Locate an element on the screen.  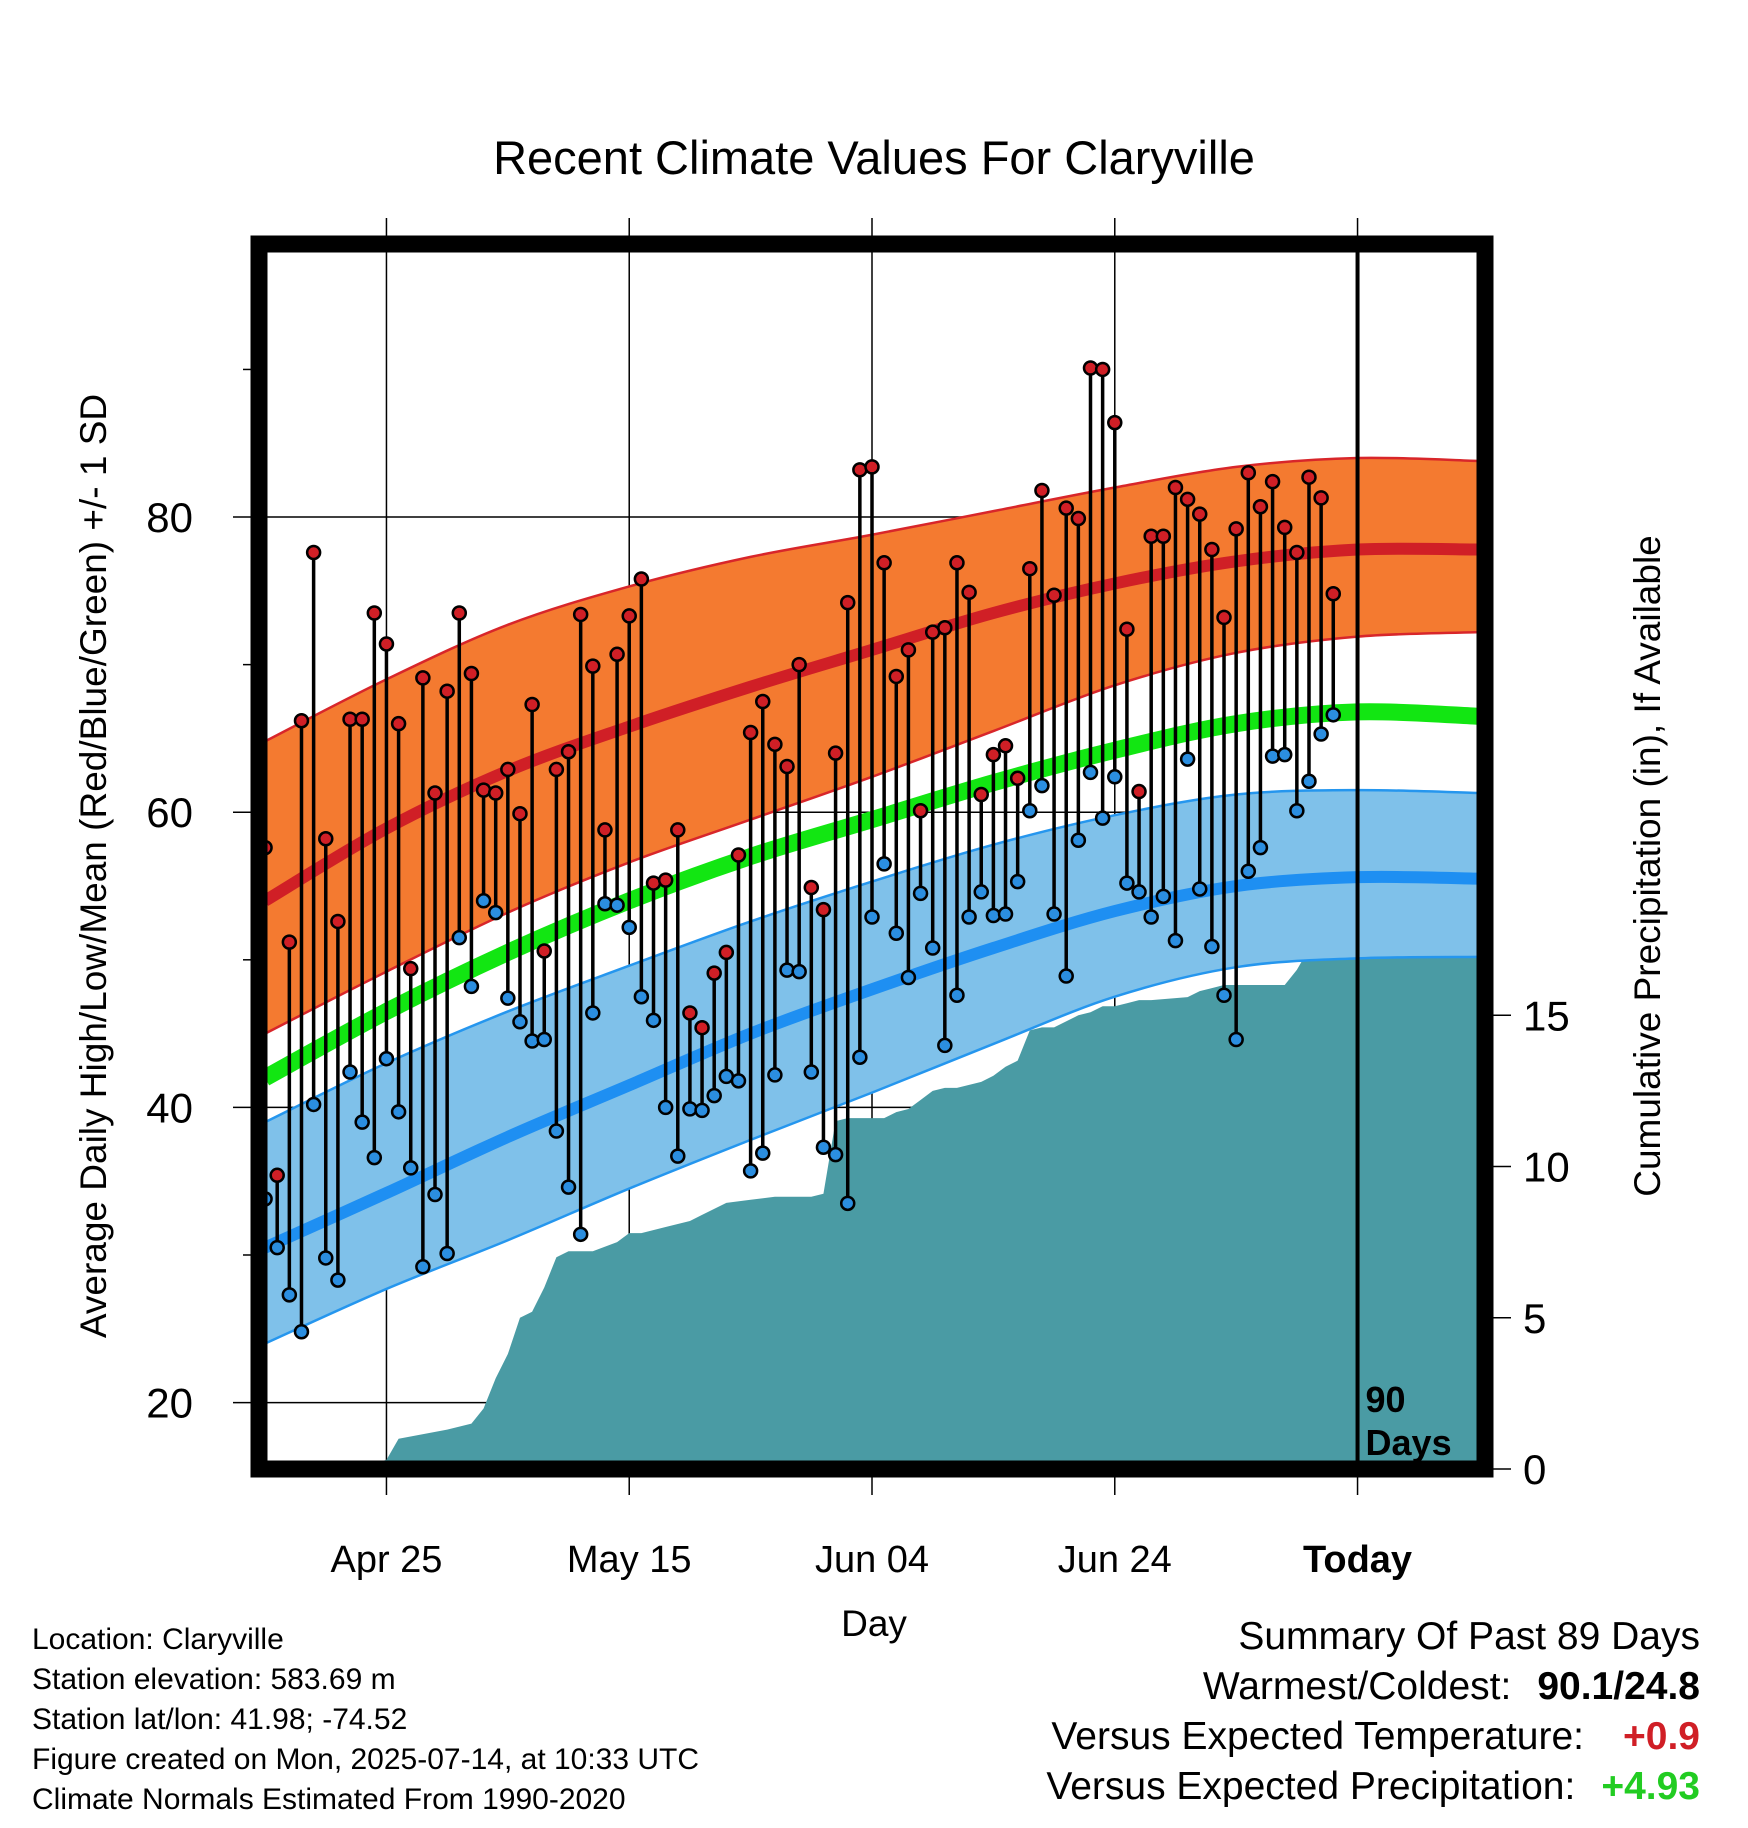
warmest-coldest-row: Warmest/Coldest: 90.1/24.8 is located at coordinates (1250, 1687).